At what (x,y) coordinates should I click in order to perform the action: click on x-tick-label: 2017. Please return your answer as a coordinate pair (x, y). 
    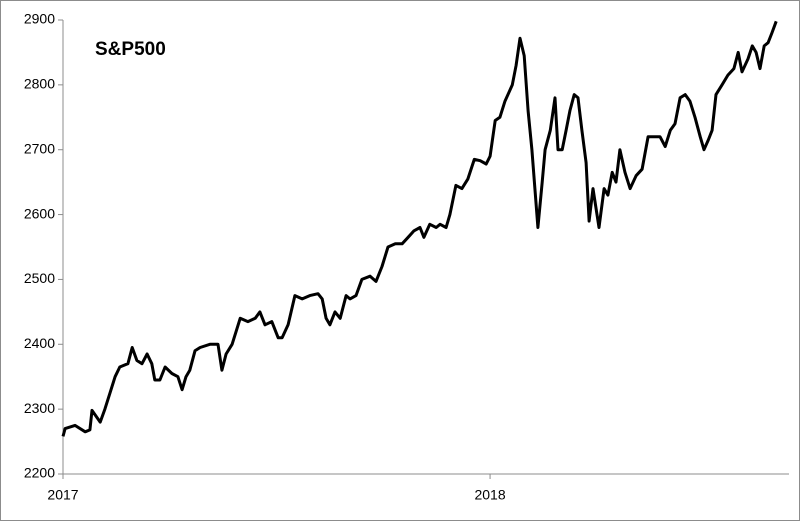
    Looking at the image, I should click on (62, 495).